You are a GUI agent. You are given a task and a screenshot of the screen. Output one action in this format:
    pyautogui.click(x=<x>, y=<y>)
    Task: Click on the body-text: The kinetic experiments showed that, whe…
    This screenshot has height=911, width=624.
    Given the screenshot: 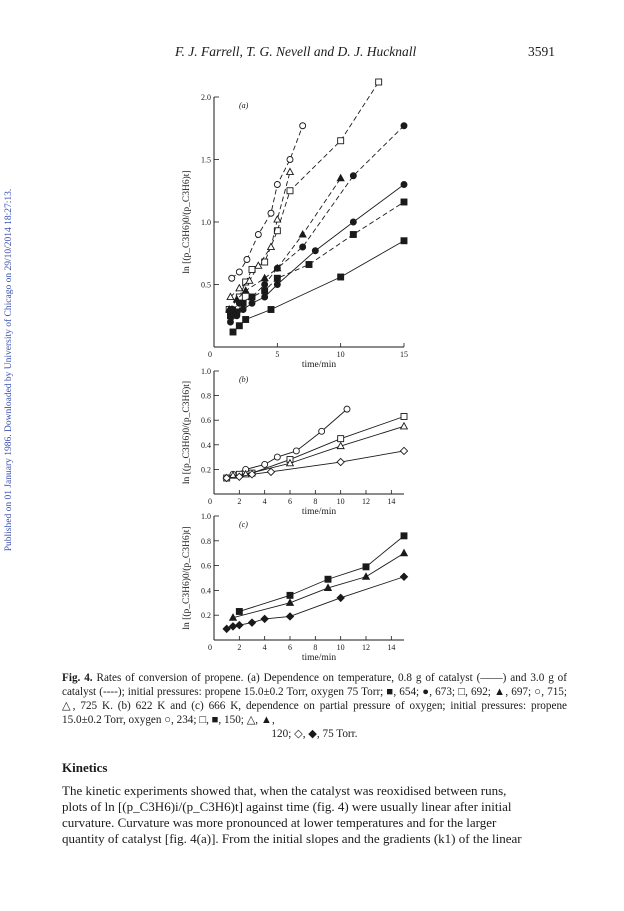 What is the action you would take?
    pyautogui.click(x=314, y=815)
    